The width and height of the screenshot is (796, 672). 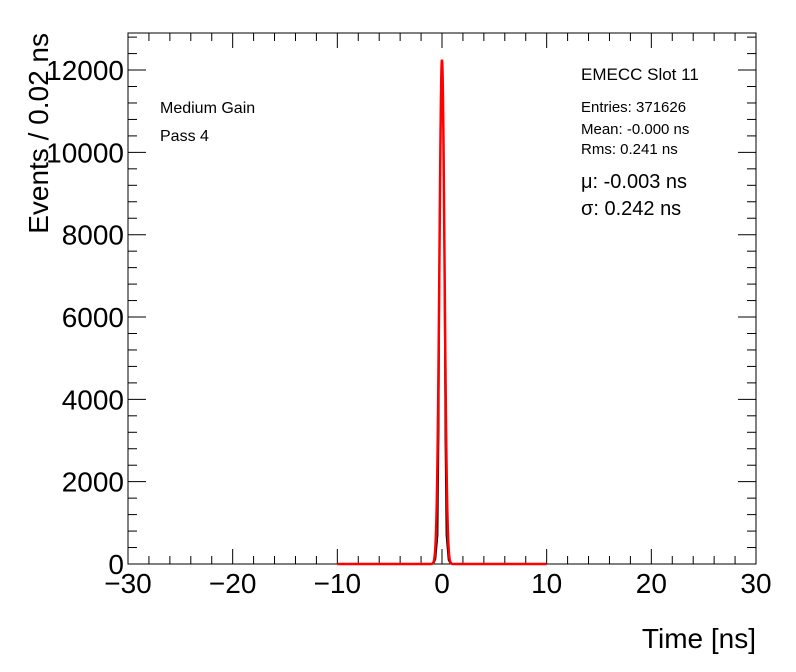 What do you see at coordinates (93, 482) in the screenshot?
I see `y-tick-label: 2000` at bounding box center [93, 482].